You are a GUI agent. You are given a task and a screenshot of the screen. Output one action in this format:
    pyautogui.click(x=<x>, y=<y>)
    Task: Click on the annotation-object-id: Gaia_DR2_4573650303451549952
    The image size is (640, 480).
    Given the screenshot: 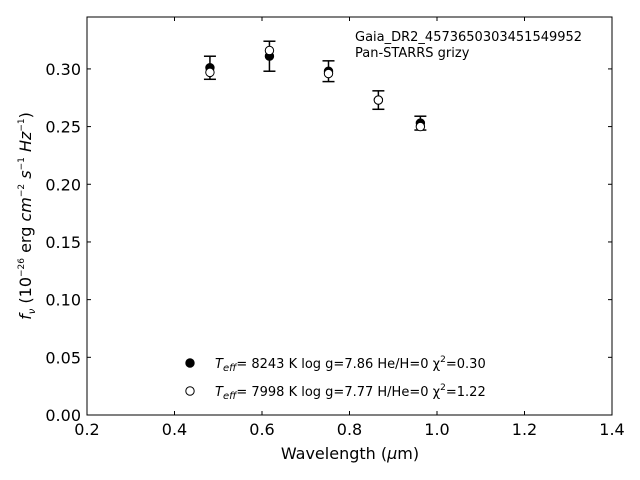 What is the action you would take?
    pyautogui.click(x=468, y=37)
    